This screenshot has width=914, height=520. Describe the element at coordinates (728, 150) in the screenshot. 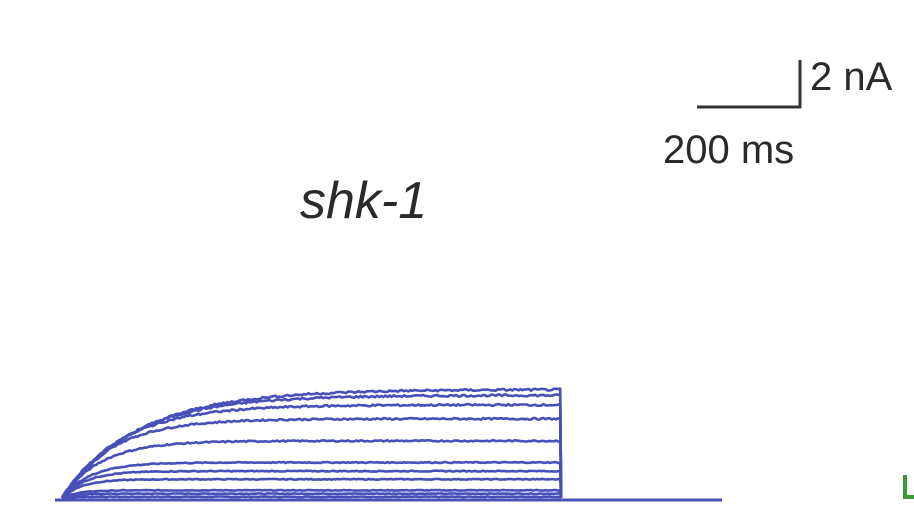

I see `scale-bar-time-label: 200 ms` at that location.